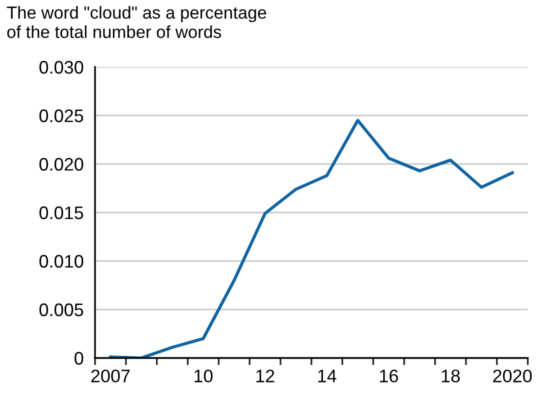  What do you see at coordinates (136, 22) in the screenshot?
I see `chart-title: The word "cloud" as a percentage of the total number of words` at bounding box center [136, 22].